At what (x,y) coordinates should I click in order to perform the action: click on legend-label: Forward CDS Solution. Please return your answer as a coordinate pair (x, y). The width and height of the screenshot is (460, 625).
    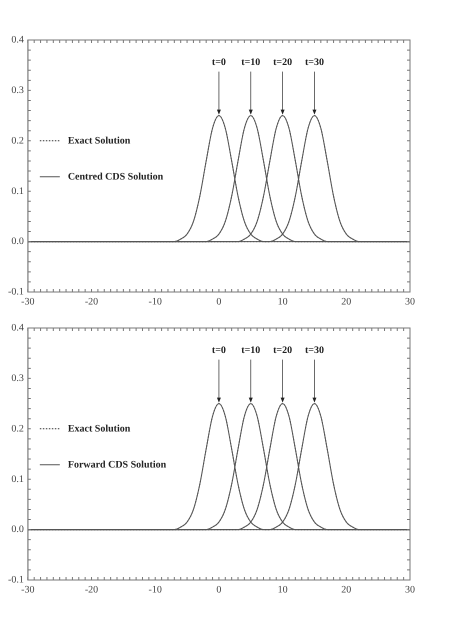
    Looking at the image, I should click on (117, 464).